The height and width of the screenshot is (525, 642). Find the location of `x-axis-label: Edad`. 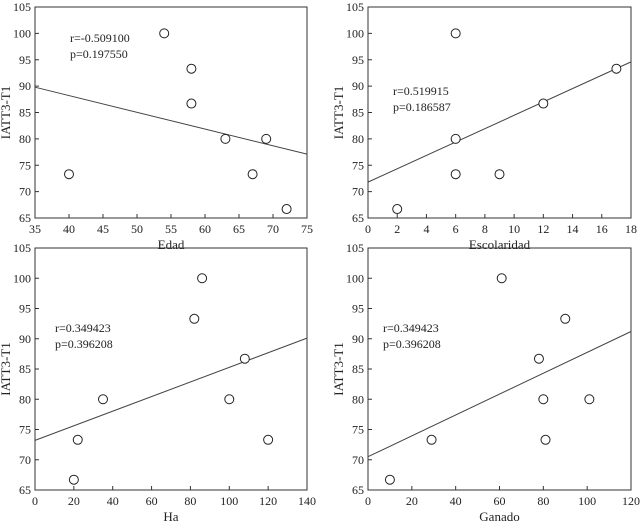

x-axis-label: Edad is located at coordinates (171, 244).